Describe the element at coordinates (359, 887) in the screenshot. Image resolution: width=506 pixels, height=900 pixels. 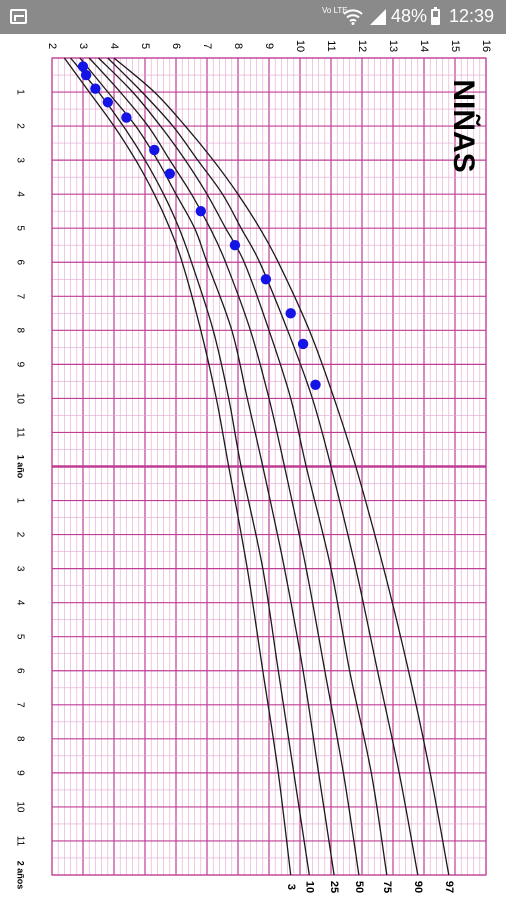
I see `percentile-label-50: 50` at that location.